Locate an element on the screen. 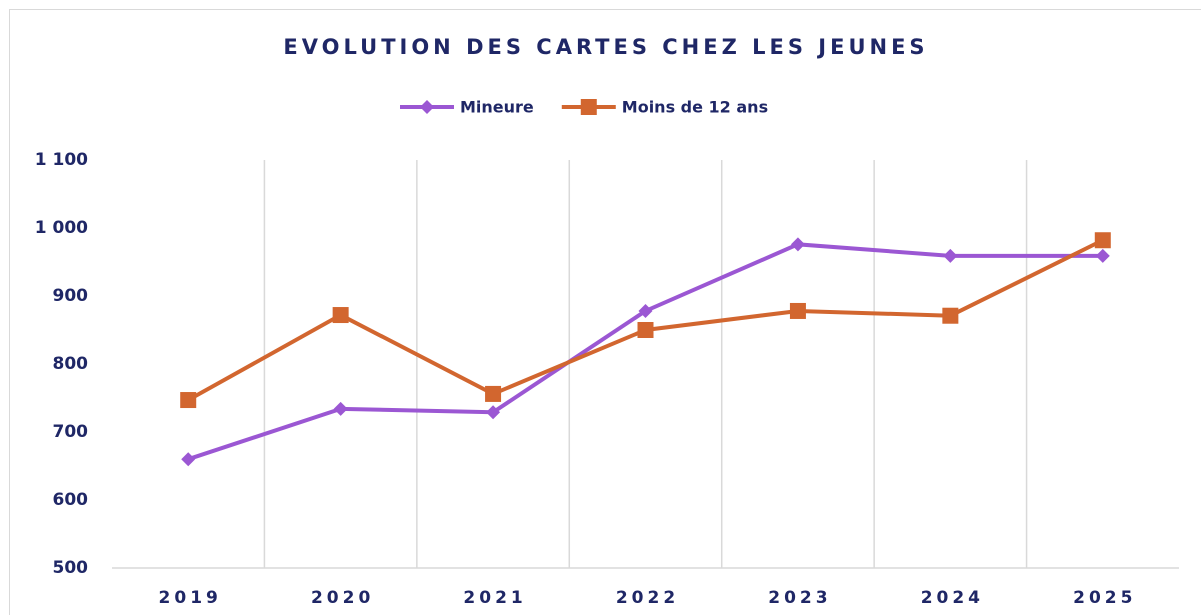 The height and width of the screenshot is (615, 1201). chart-title: EVOLUTION DES CARTES CHEZ LES JEUNES is located at coordinates (605, 47).